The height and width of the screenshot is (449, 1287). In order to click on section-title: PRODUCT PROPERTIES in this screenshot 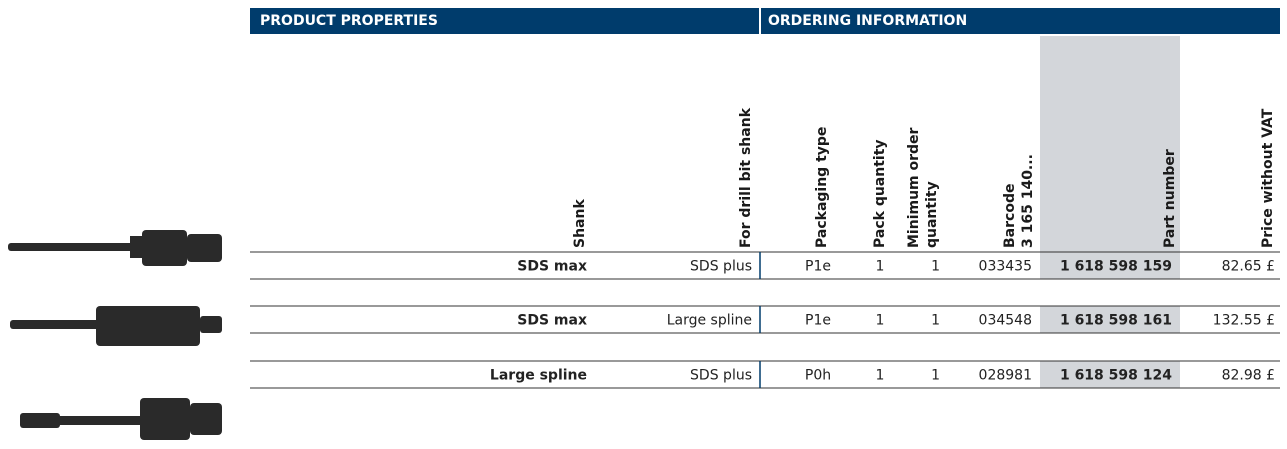, I will do `click(349, 21)`.